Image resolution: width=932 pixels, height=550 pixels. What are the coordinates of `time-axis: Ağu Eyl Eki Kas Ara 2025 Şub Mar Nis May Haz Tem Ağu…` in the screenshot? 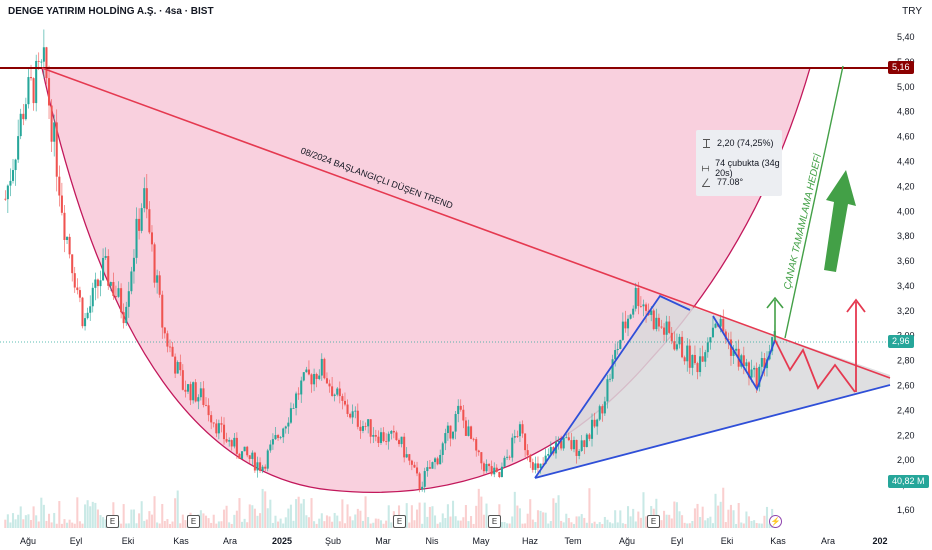 It's located at (454, 541).